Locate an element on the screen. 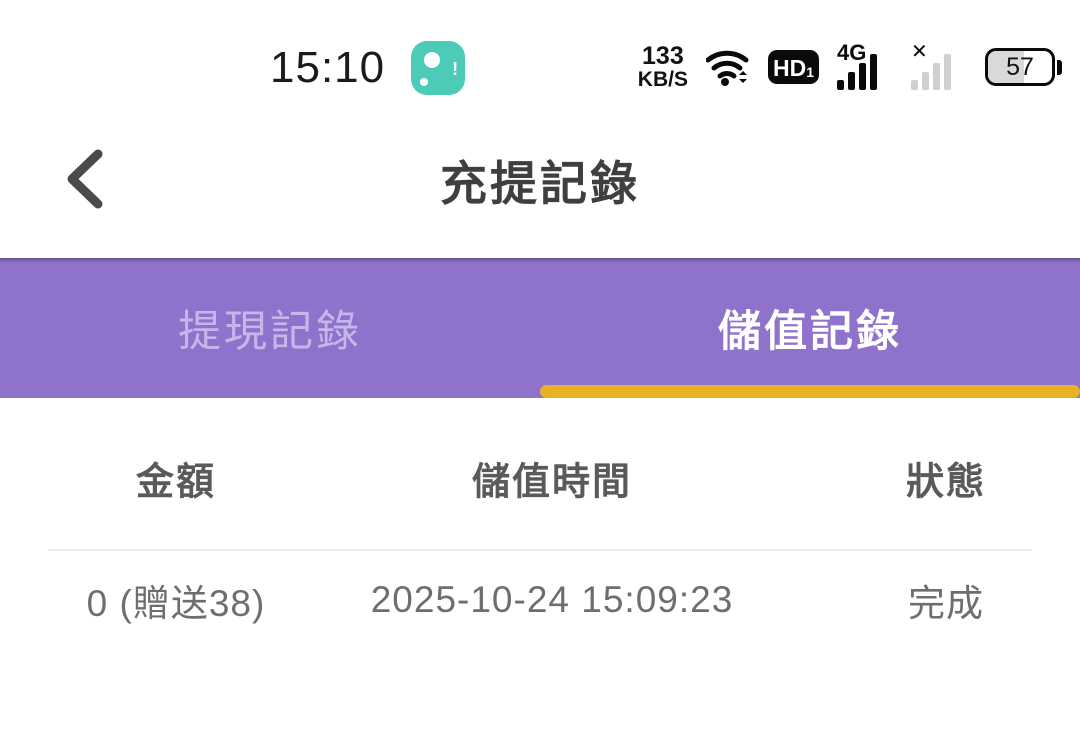  battery-indicator: 57 is located at coordinates (1023, 67).